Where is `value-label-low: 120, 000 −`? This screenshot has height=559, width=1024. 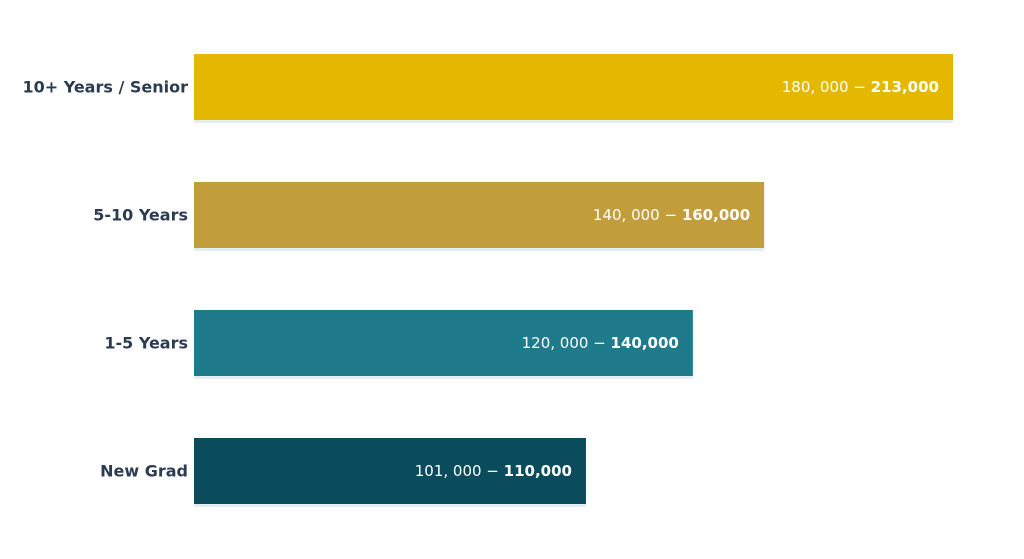
value-label-low: 120, 000 − is located at coordinates (566, 343).